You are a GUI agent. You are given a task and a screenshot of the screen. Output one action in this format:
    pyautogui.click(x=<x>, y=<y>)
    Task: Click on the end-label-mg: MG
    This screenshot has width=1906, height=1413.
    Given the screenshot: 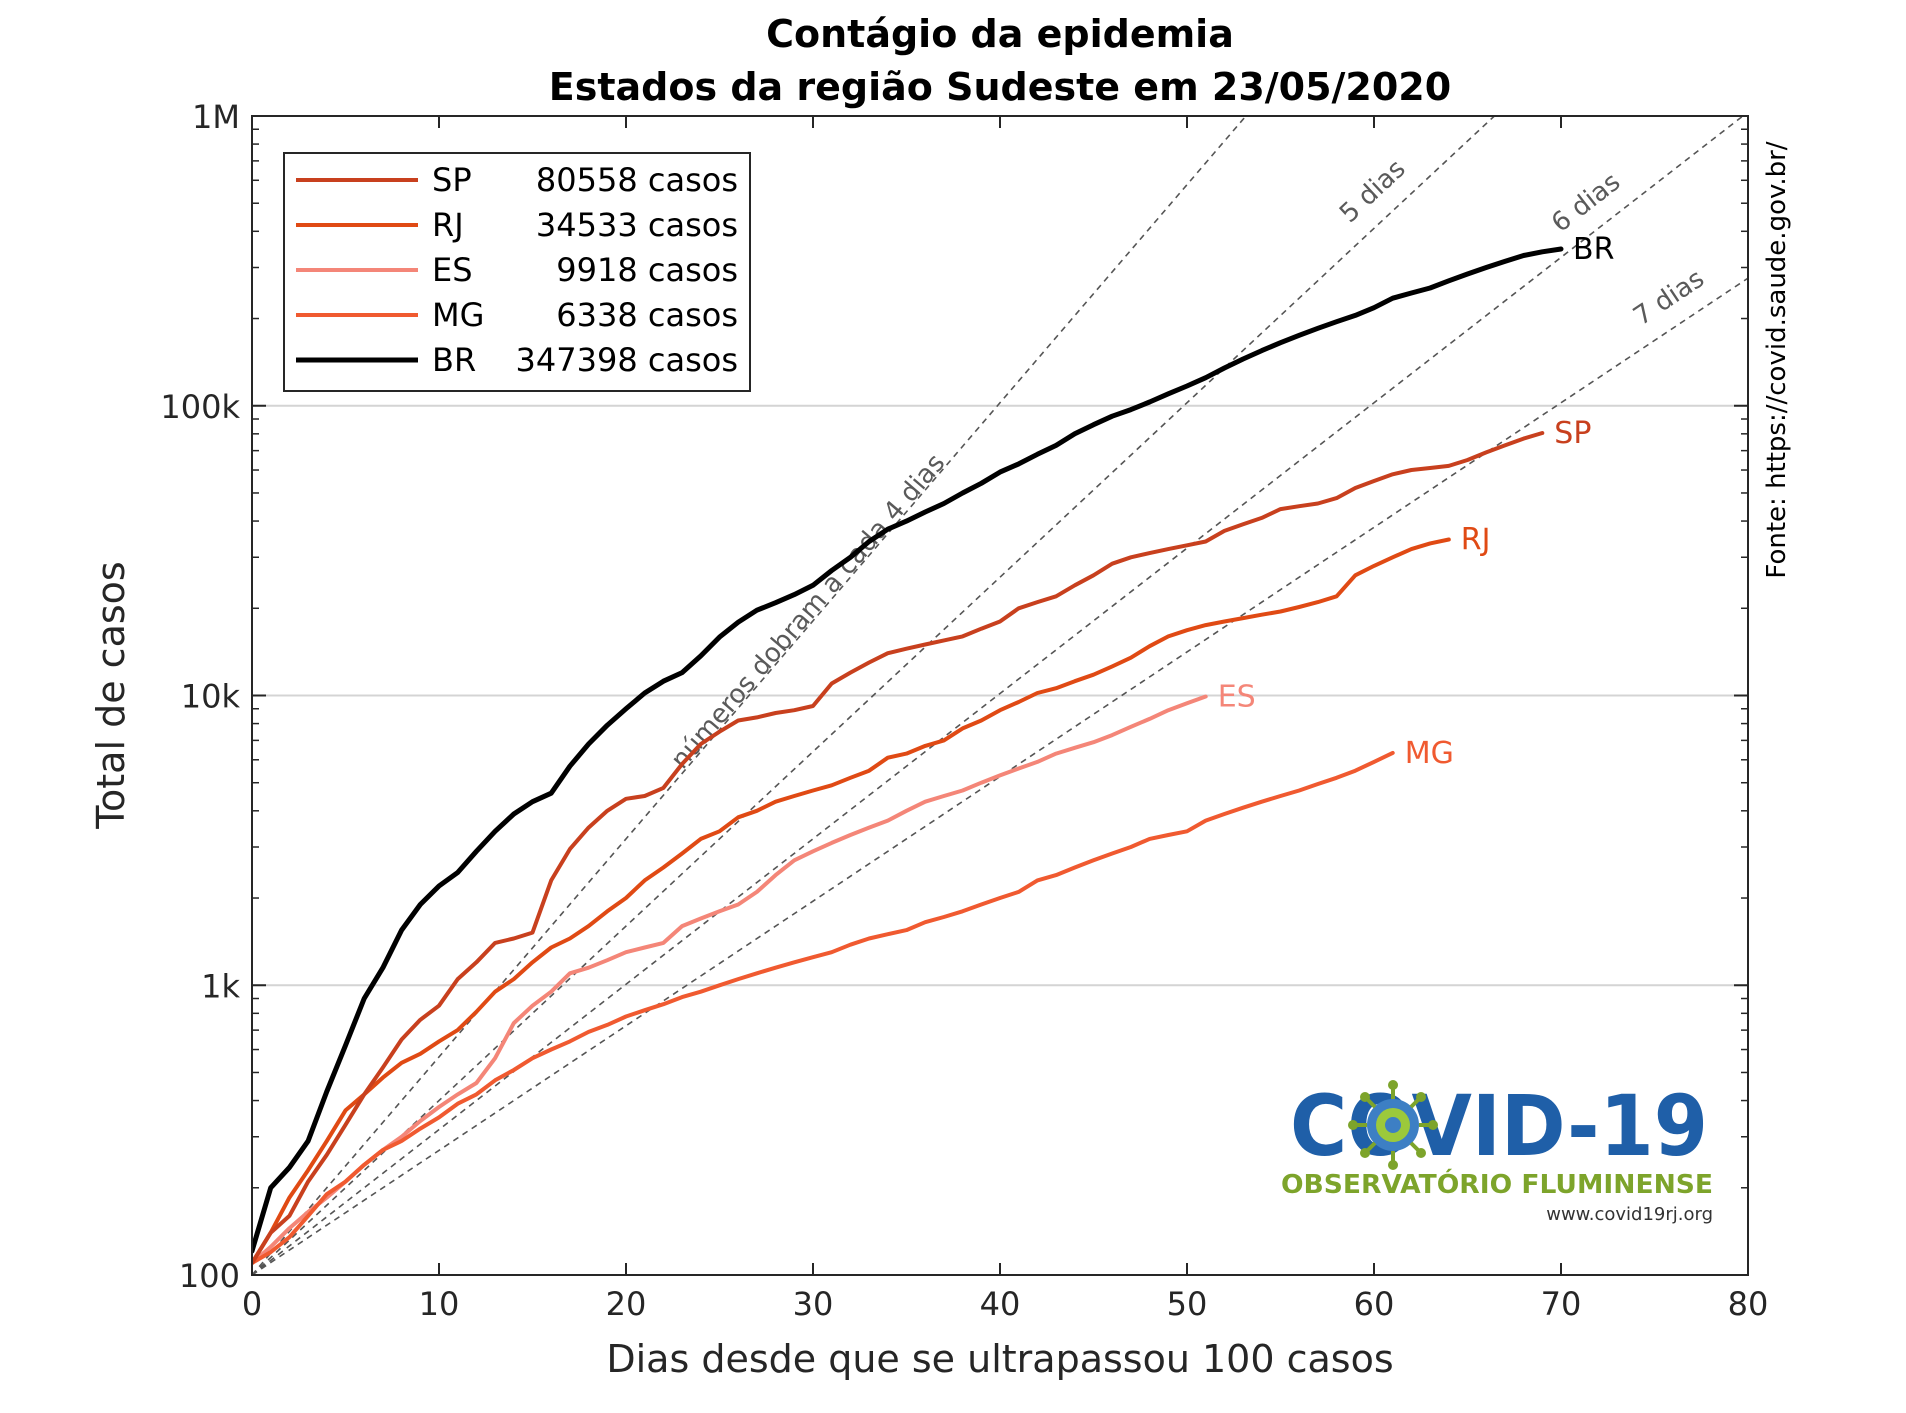 What is the action you would take?
    pyautogui.click(x=1429, y=753)
    